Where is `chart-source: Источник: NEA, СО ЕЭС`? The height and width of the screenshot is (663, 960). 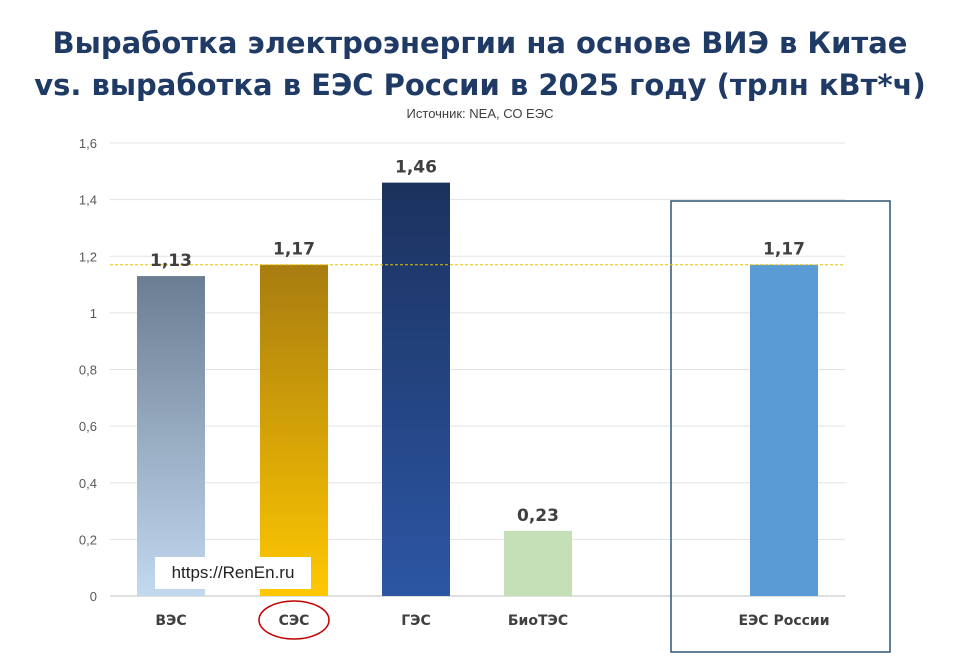 chart-source: Источник: NEA, СО ЕЭС is located at coordinates (480, 113).